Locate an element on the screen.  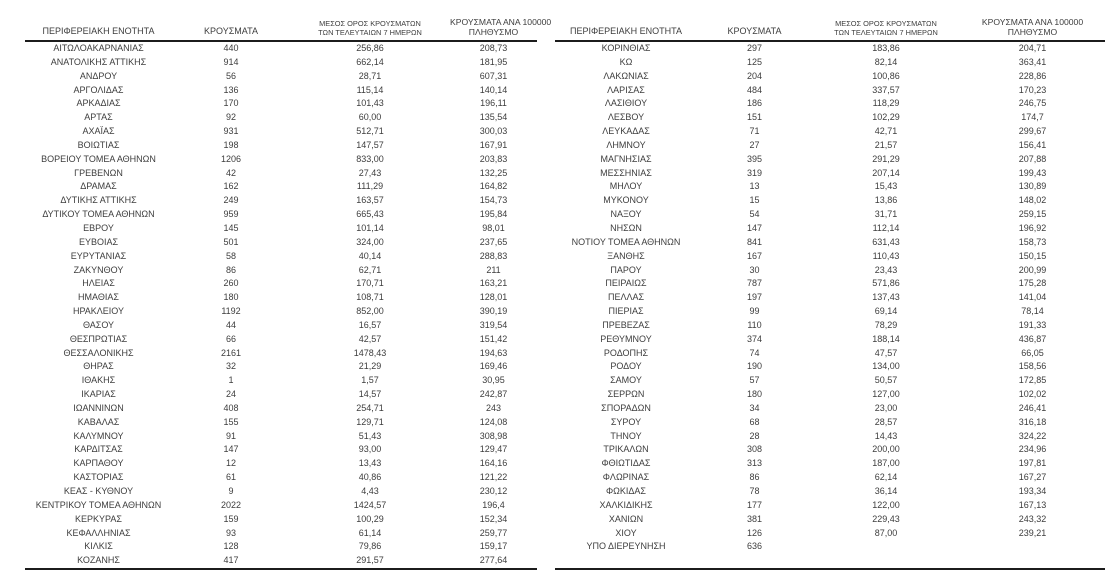
region-cell: ΚΕΝΤΡΙΚΟΥ ΤΟΜΕΑ ΑΘΗΝΩΝ is located at coordinates (98, 504).